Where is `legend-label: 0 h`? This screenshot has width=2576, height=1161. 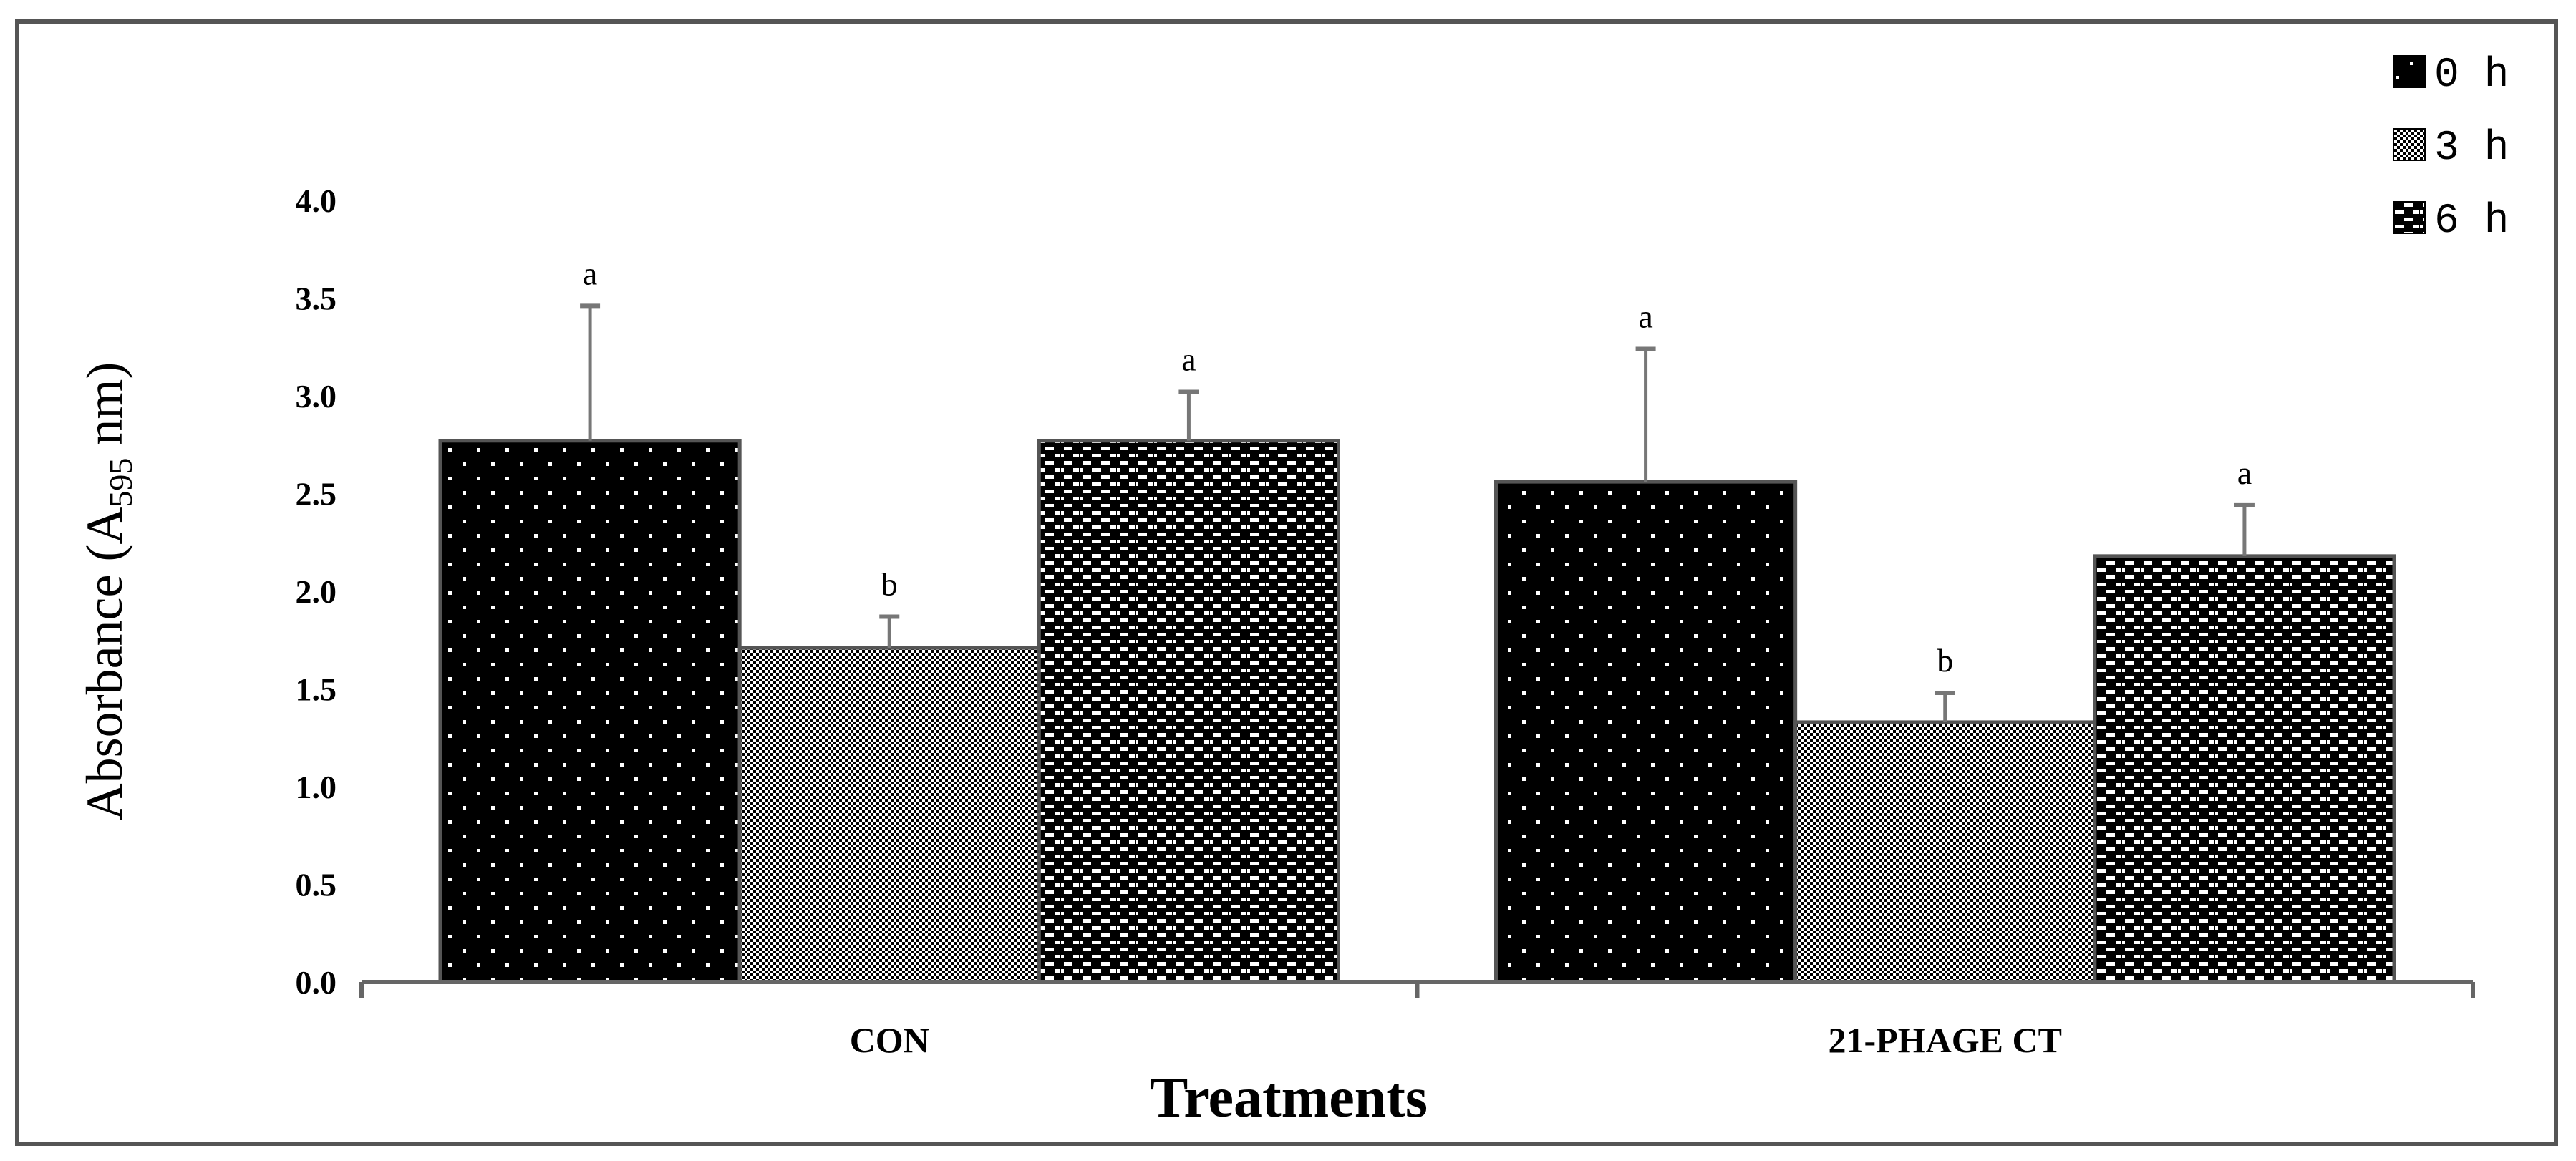 legend-label: 0 h is located at coordinates (2471, 75).